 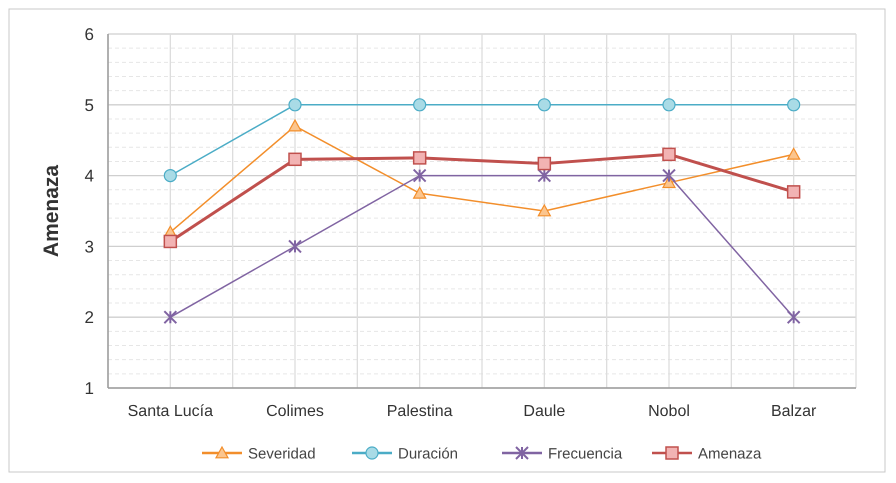 I want to click on y-tick-label: 1, so click(x=89, y=388).